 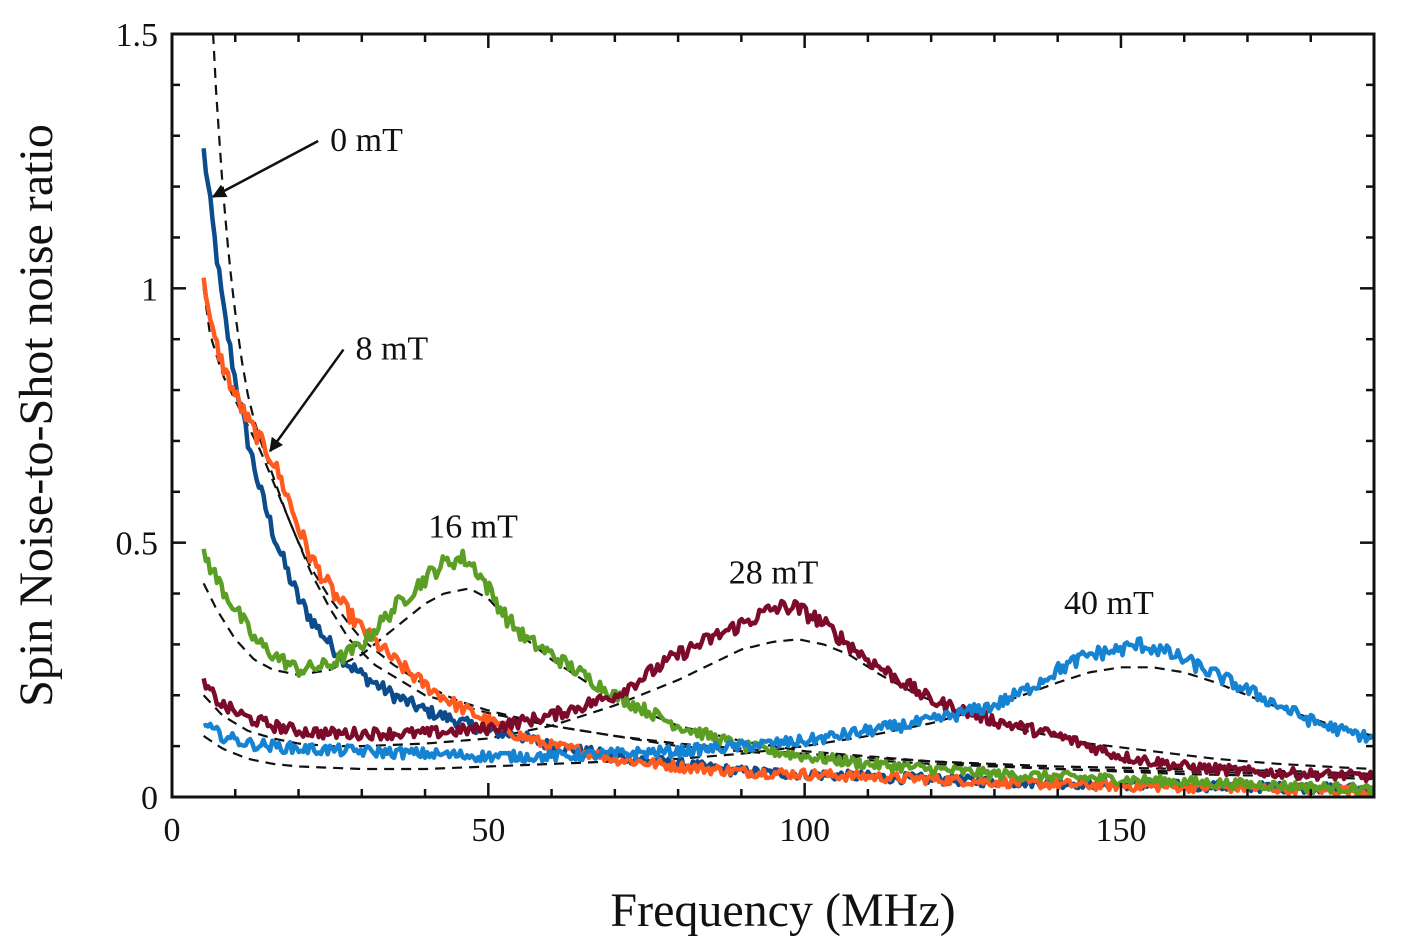 I want to click on x-tick-label: 50, so click(x=488, y=830).